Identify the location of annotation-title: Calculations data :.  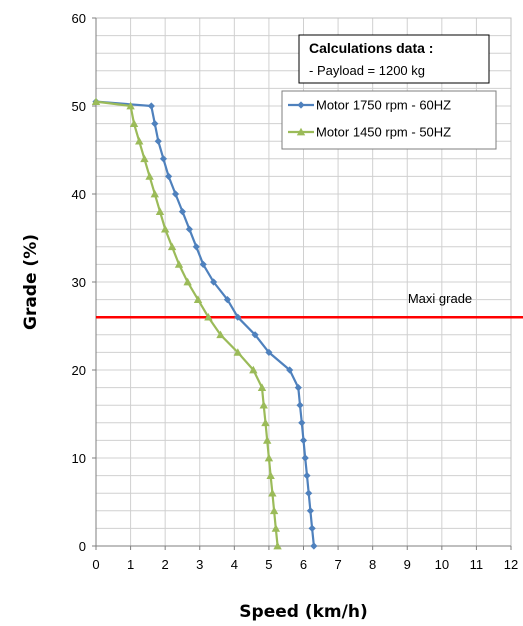
(371, 48).